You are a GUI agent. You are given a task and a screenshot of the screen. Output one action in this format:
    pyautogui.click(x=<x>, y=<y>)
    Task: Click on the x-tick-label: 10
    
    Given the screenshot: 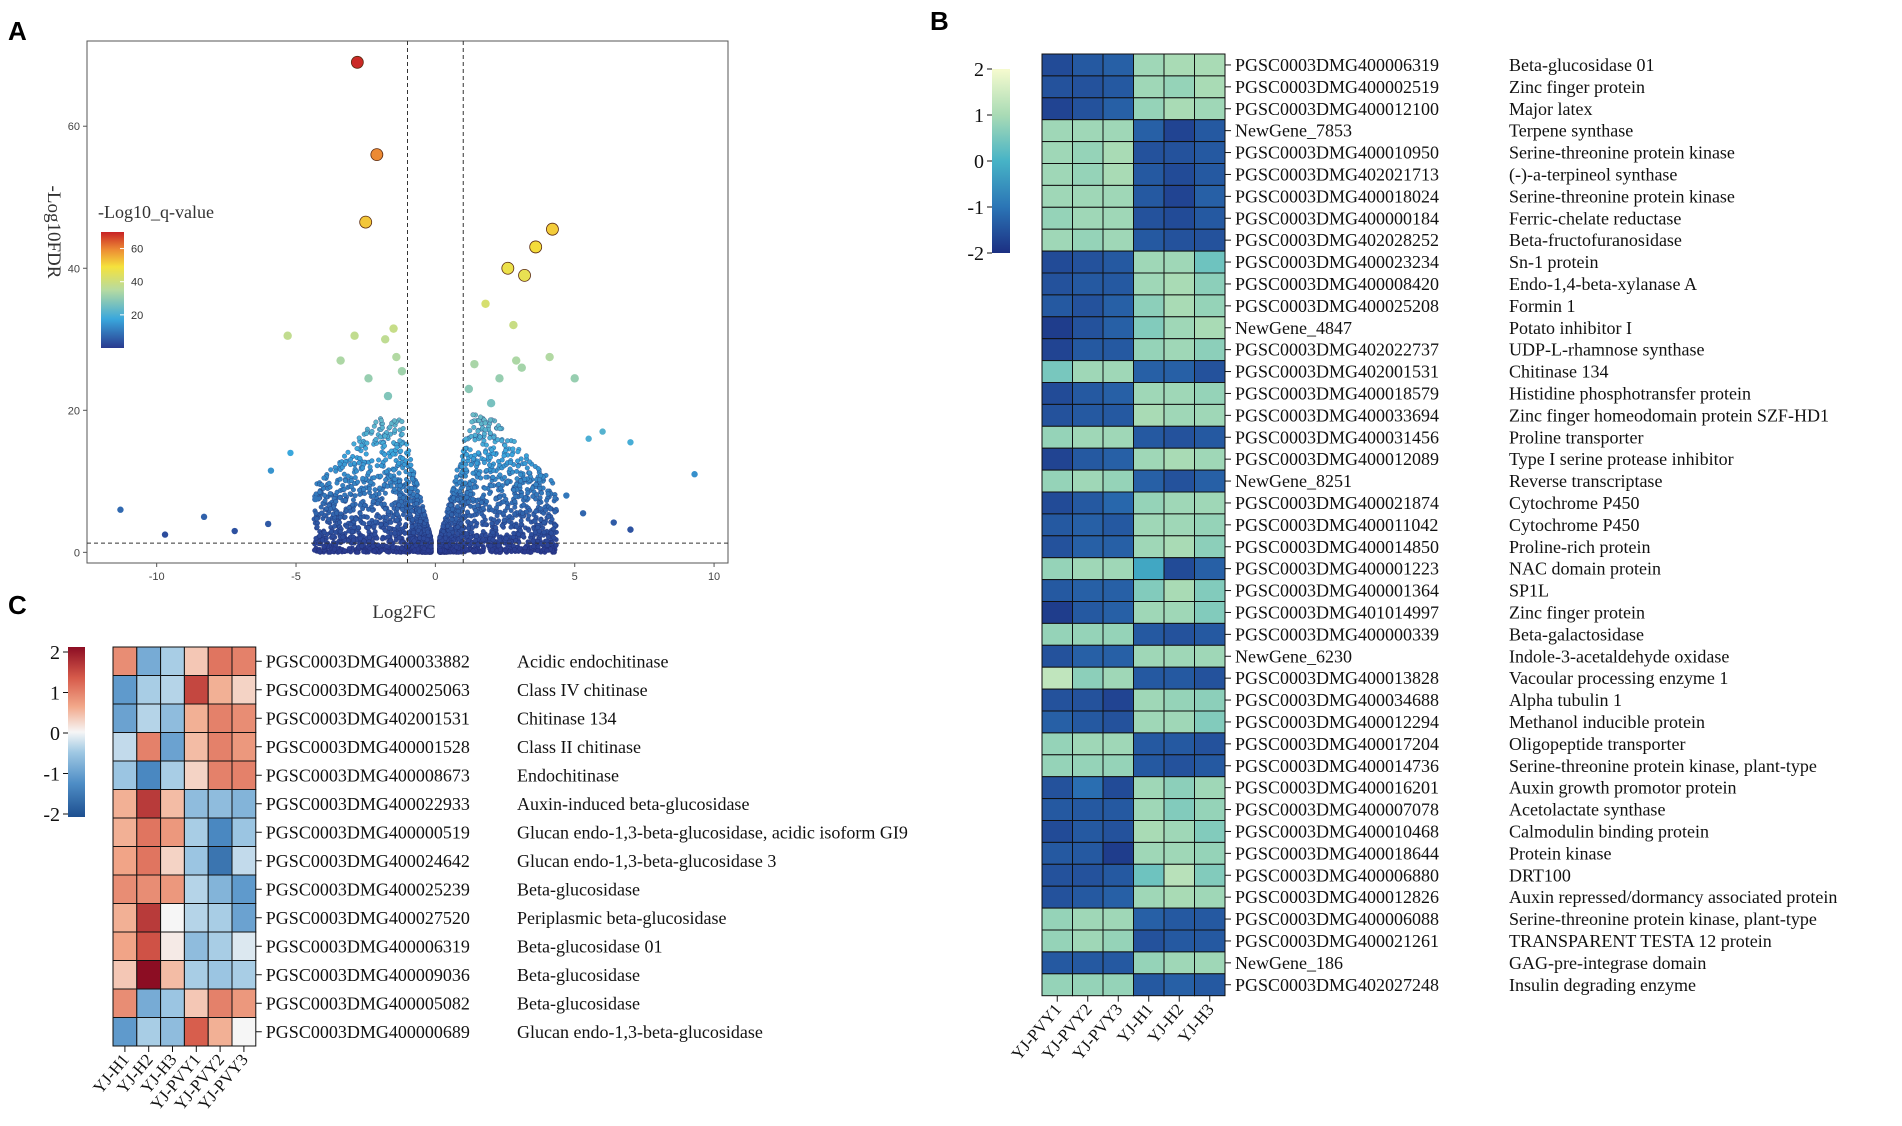 What is the action you would take?
    pyautogui.click(x=714, y=577)
    